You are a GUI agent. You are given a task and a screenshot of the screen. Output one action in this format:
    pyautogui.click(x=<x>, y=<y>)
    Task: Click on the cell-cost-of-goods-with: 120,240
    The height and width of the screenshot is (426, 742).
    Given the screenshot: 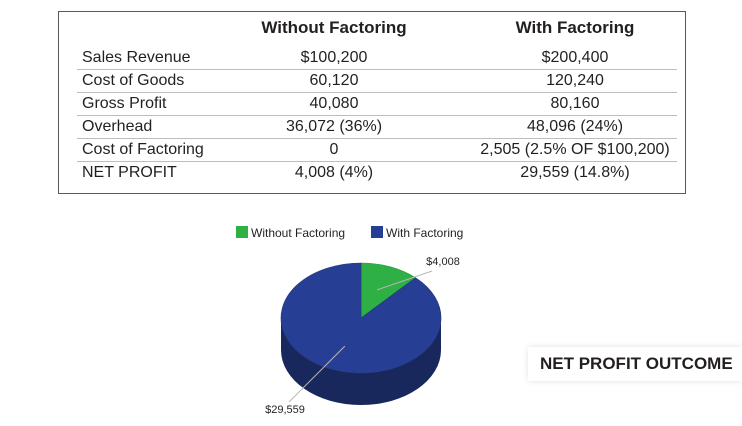 What is the action you would take?
    pyautogui.click(x=575, y=80)
    